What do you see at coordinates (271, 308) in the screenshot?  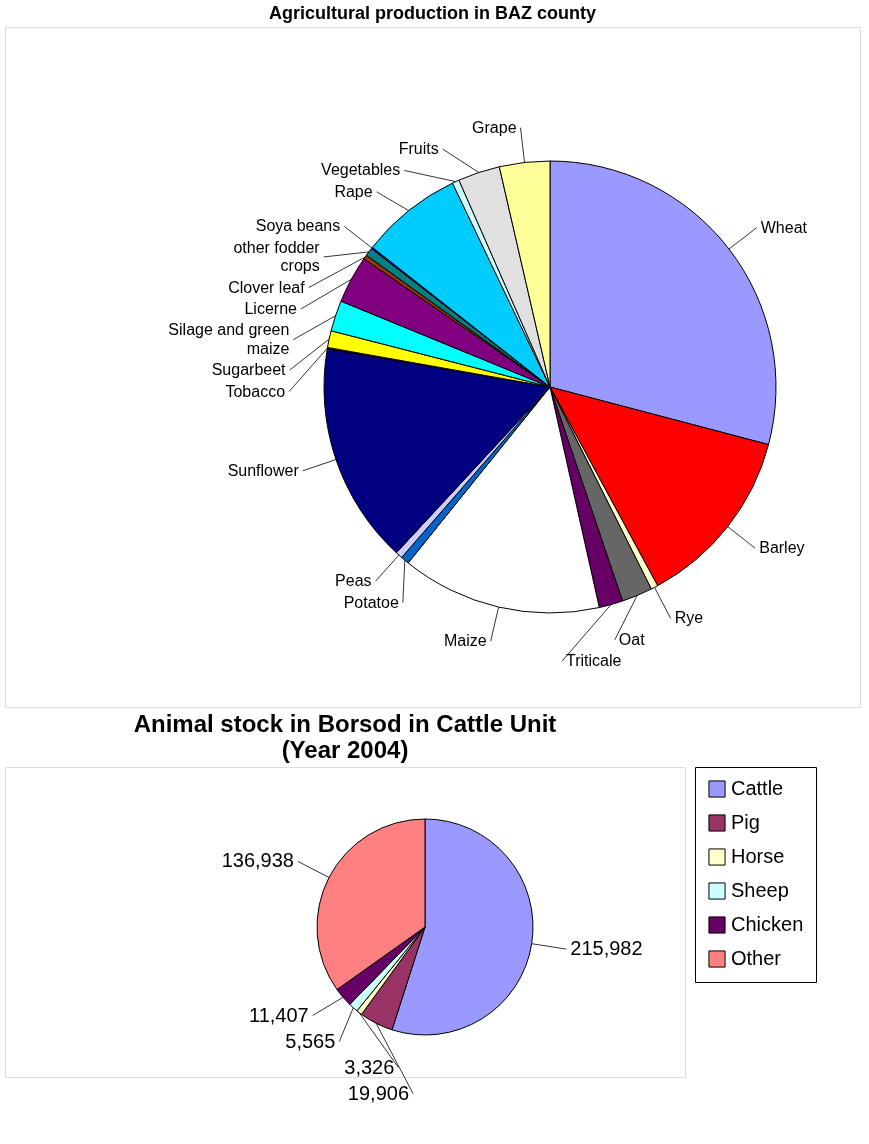 I see `slice-label: Licerne` at bounding box center [271, 308].